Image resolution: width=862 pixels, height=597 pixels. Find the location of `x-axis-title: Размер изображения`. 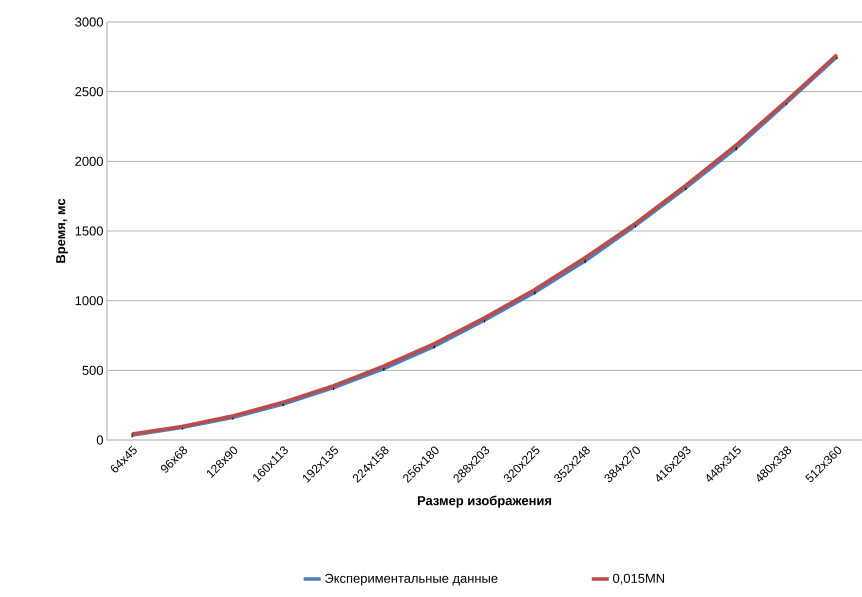

x-axis-title: Размер изображения is located at coordinates (485, 502).